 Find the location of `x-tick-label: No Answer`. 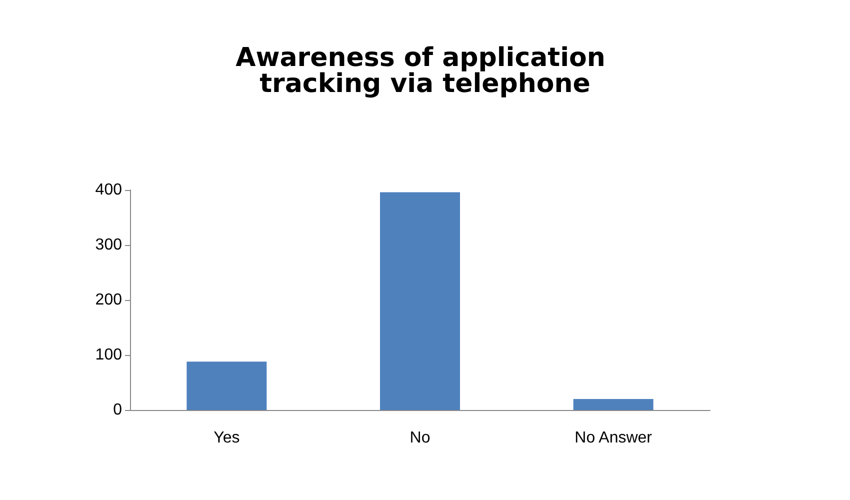

x-tick-label: No Answer is located at coordinates (613, 438).